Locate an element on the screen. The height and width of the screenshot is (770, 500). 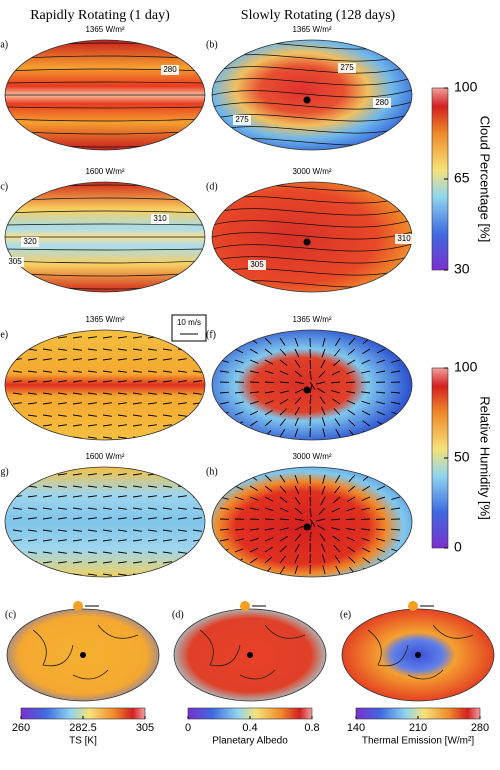
colorbar-tick-label: 260 is located at coordinates (21, 728).